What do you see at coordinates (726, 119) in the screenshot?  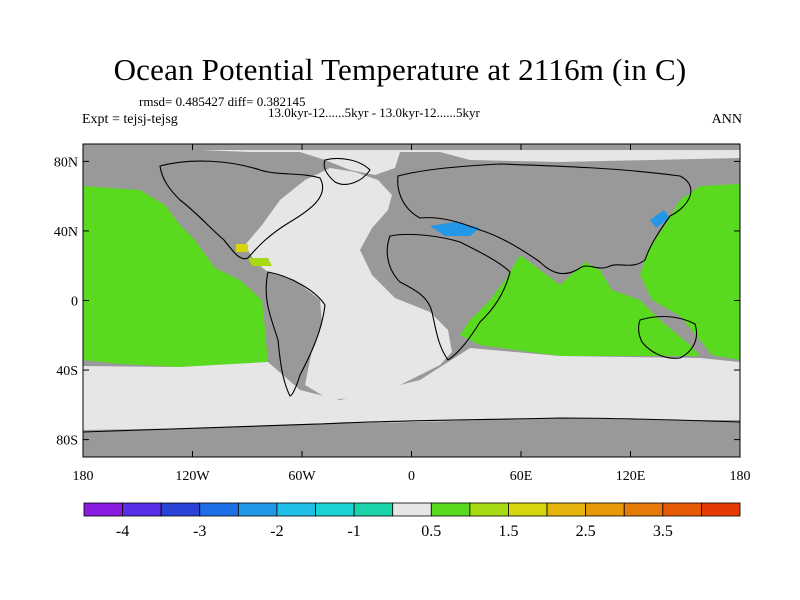 I see `season-label: ANN` at bounding box center [726, 119].